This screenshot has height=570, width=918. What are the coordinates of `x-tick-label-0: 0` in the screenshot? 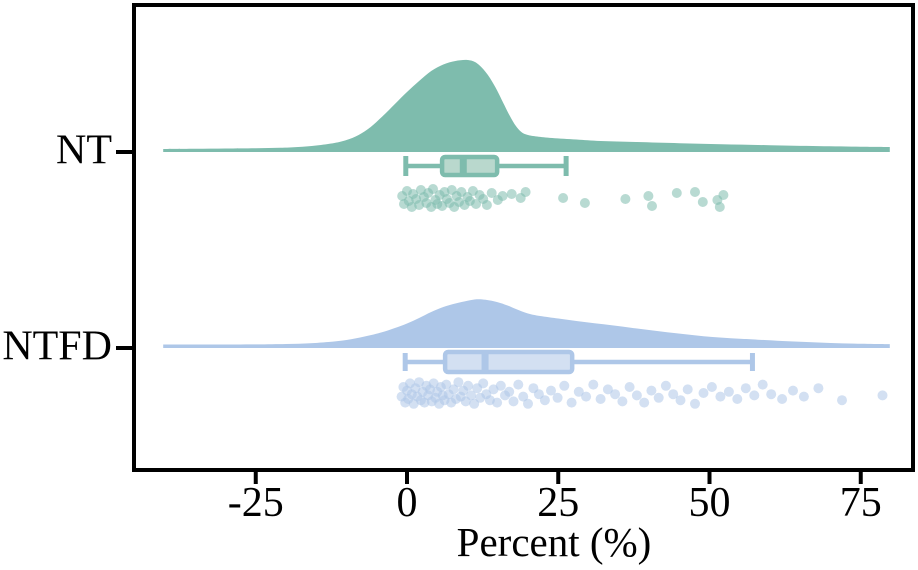 It's located at (407, 503).